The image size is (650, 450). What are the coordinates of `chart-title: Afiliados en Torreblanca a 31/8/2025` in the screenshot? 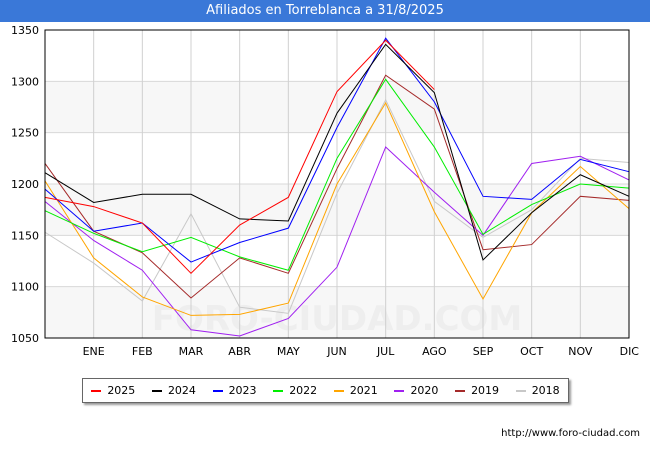 It's located at (325, 11).